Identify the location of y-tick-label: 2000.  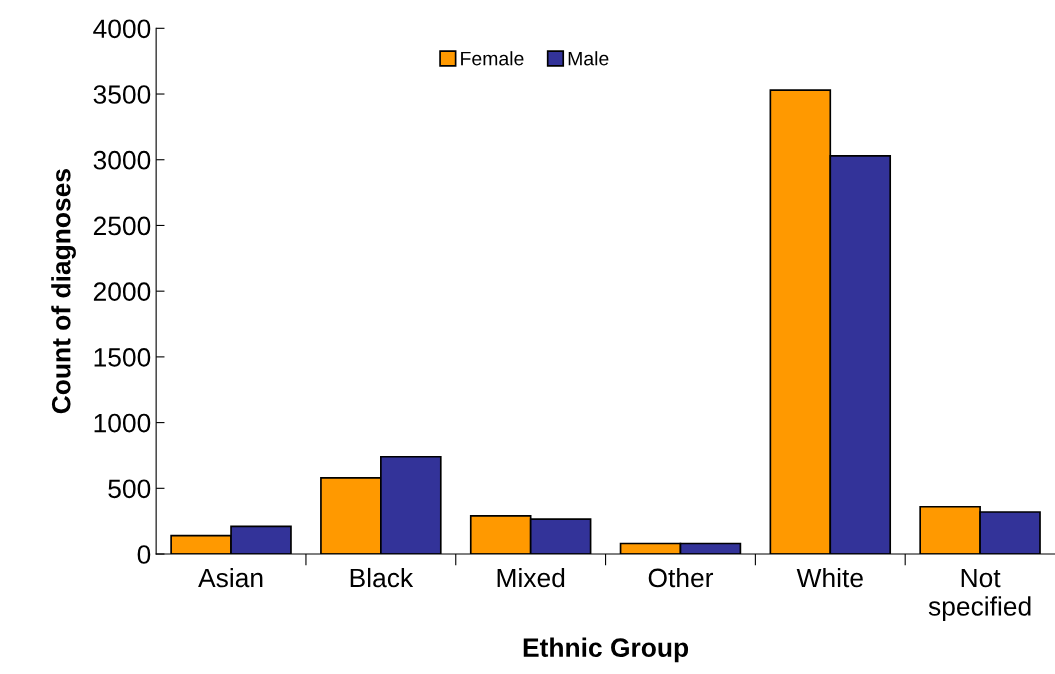
(122, 291).